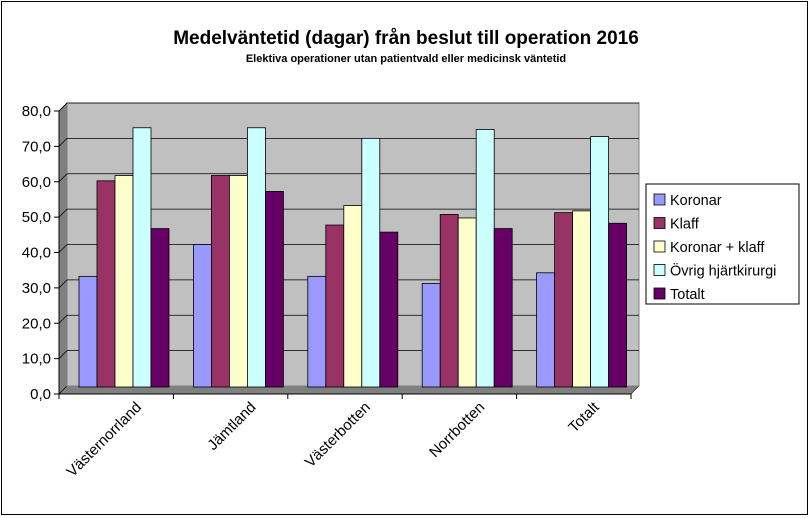  I want to click on y-tick-label: 10,0, so click(36, 359).